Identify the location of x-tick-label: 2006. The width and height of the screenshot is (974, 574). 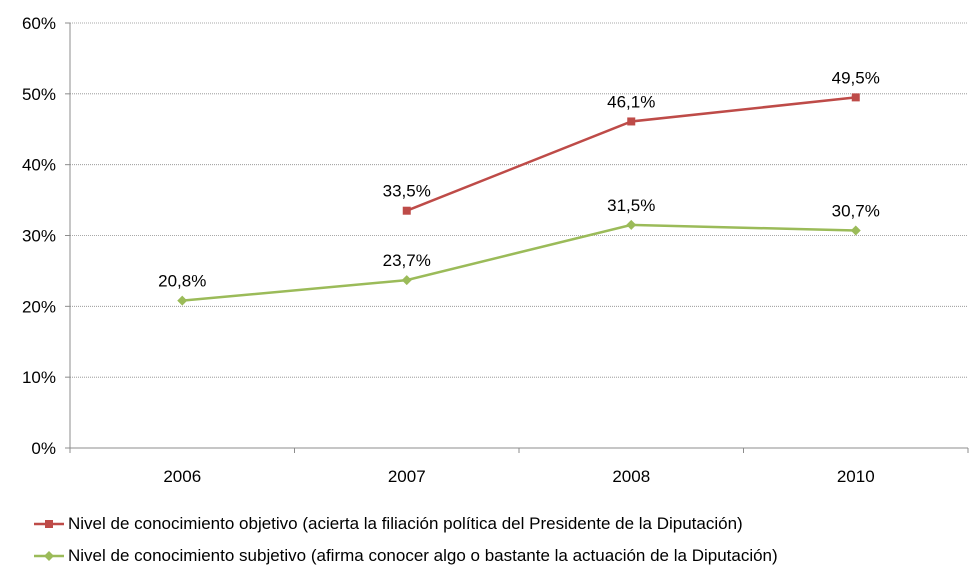
(182, 476).